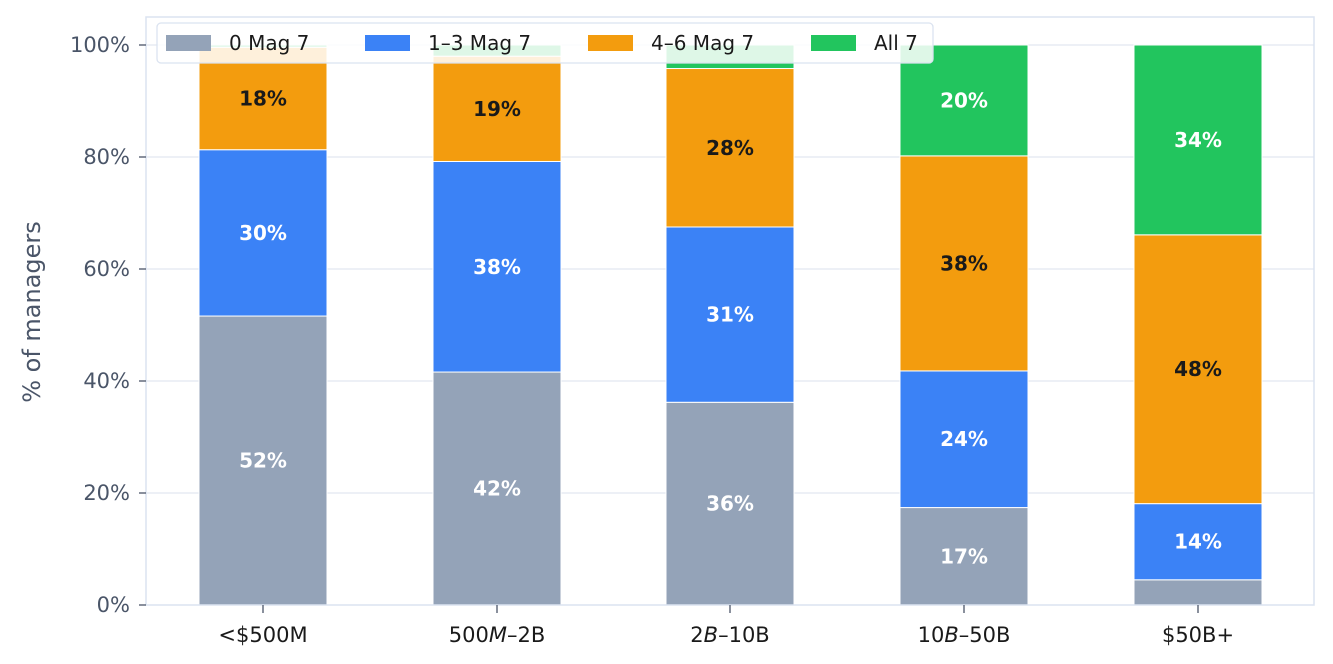 This screenshot has height=664, width=1333. I want to click on bar-data-label: 30%, so click(263, 233).